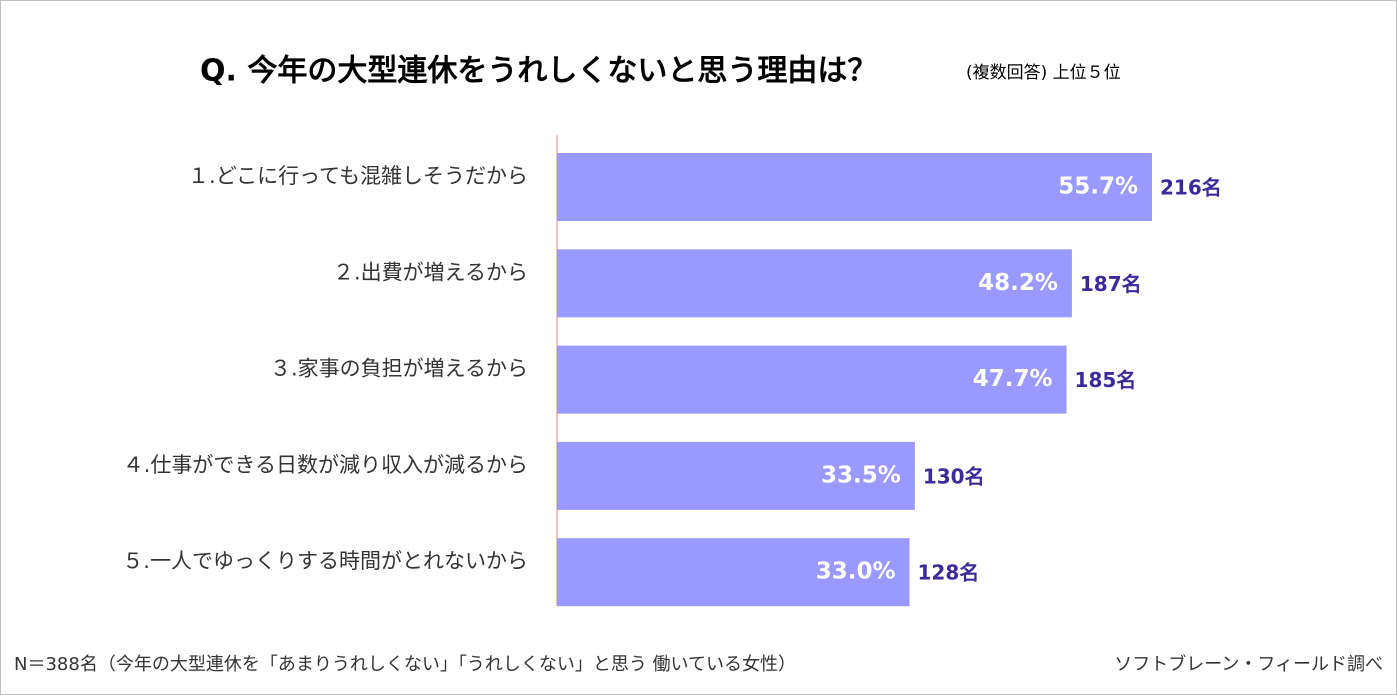  What do you see at coordinates (861, 475) in the screenshot?
I see `value-label: 33.5%` at bounding box center [861, 475].